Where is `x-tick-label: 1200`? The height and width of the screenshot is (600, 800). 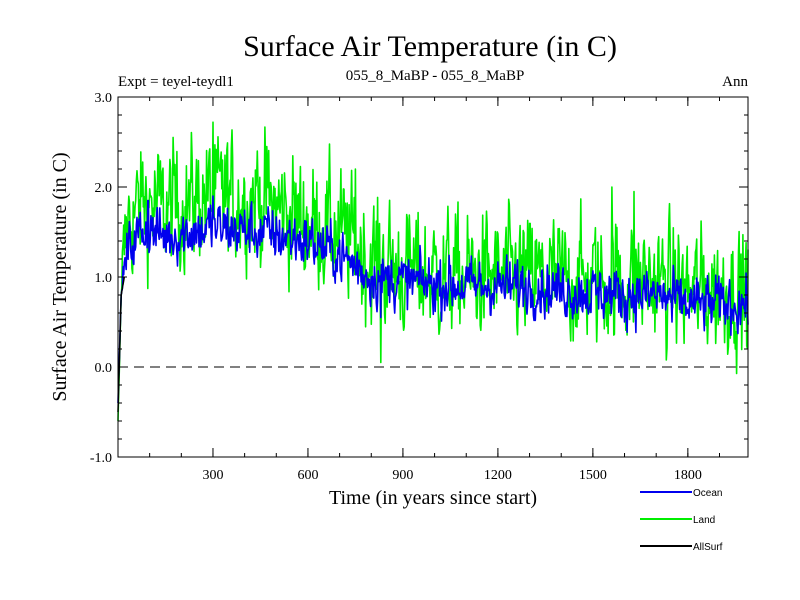 x-tick-label: 1200 is located at coordinates (498, 475).